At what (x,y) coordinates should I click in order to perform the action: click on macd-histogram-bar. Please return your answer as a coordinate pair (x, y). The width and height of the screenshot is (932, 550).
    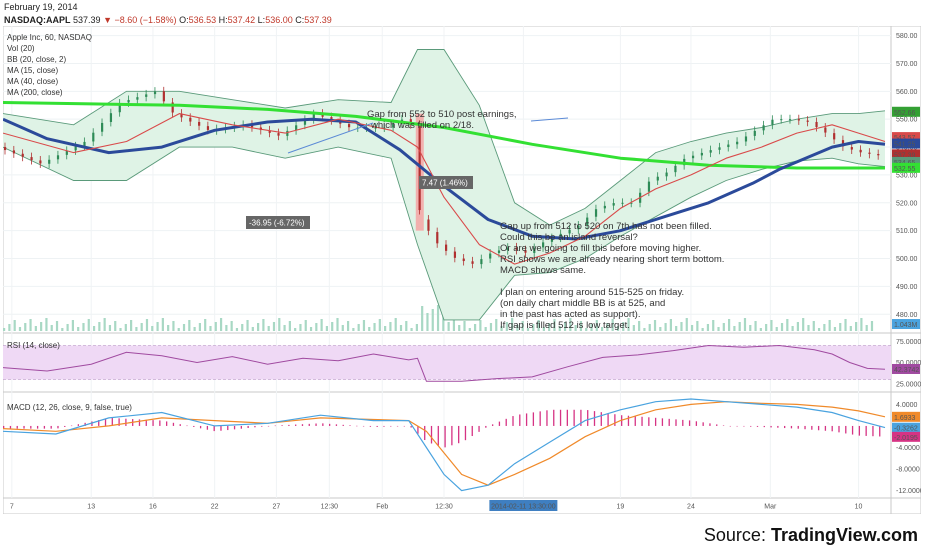
    Looking at the image, I should click on (4, 427).